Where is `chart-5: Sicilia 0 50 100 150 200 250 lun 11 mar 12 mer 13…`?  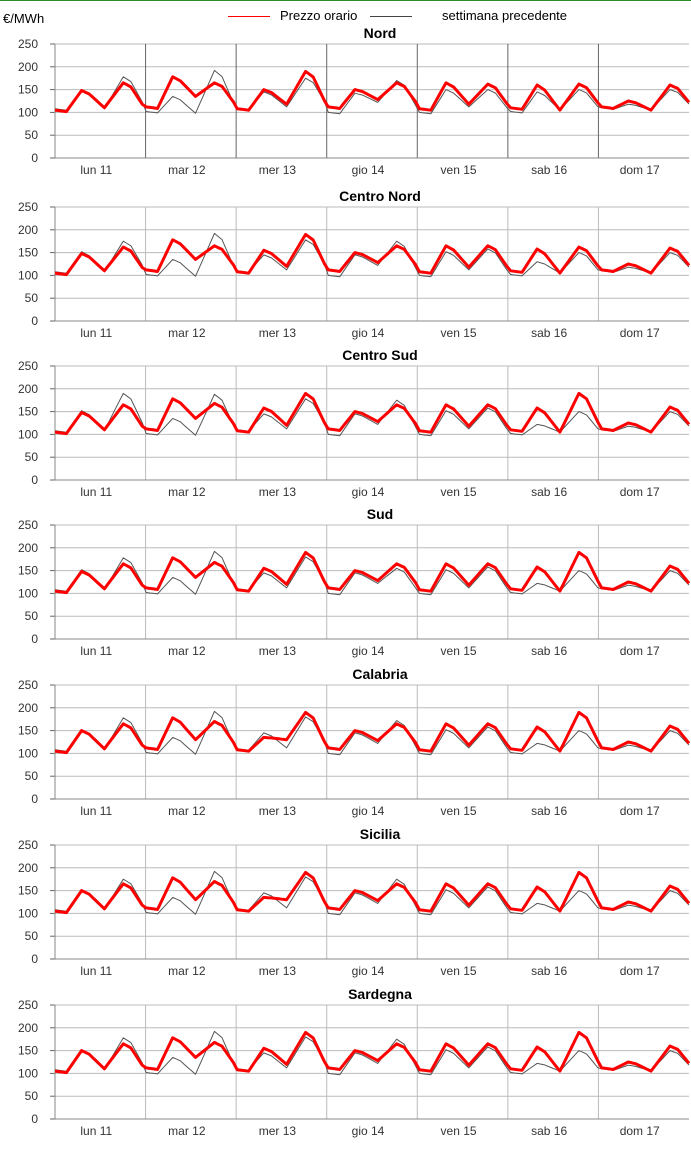
chart-5: Sicilia 0 50 100 150 200 250 lun 11 mar 12 mer 13… is located at coordinates (354, 902).